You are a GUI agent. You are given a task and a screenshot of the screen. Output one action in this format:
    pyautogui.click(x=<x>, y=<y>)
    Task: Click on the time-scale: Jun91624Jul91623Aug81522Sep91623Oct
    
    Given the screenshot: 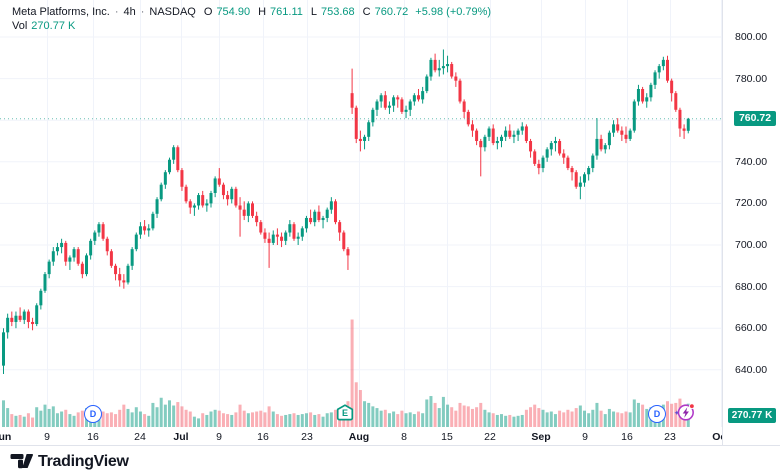 What is the action you would take?
    pyautogui.click(x=390, y=436)
    